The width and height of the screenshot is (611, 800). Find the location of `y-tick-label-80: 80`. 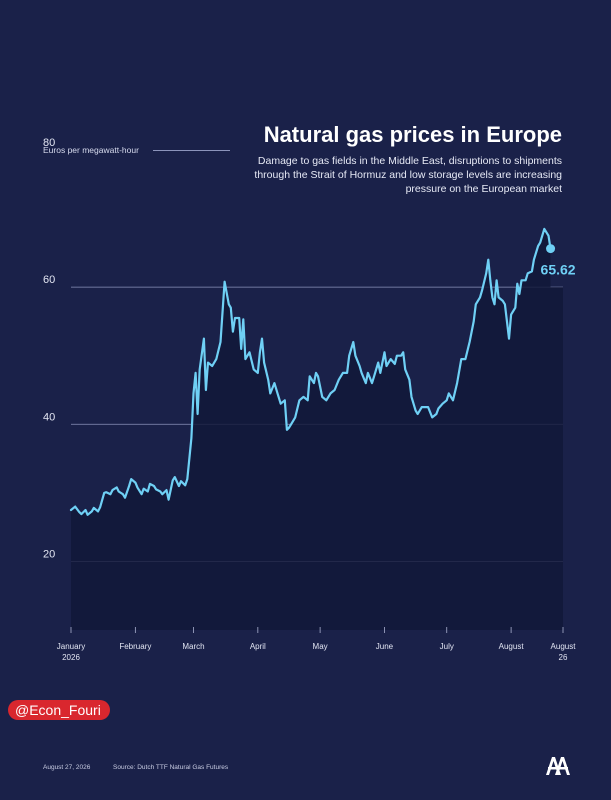

y-tick-label-80: 80 is located at coordinates (49, 143).